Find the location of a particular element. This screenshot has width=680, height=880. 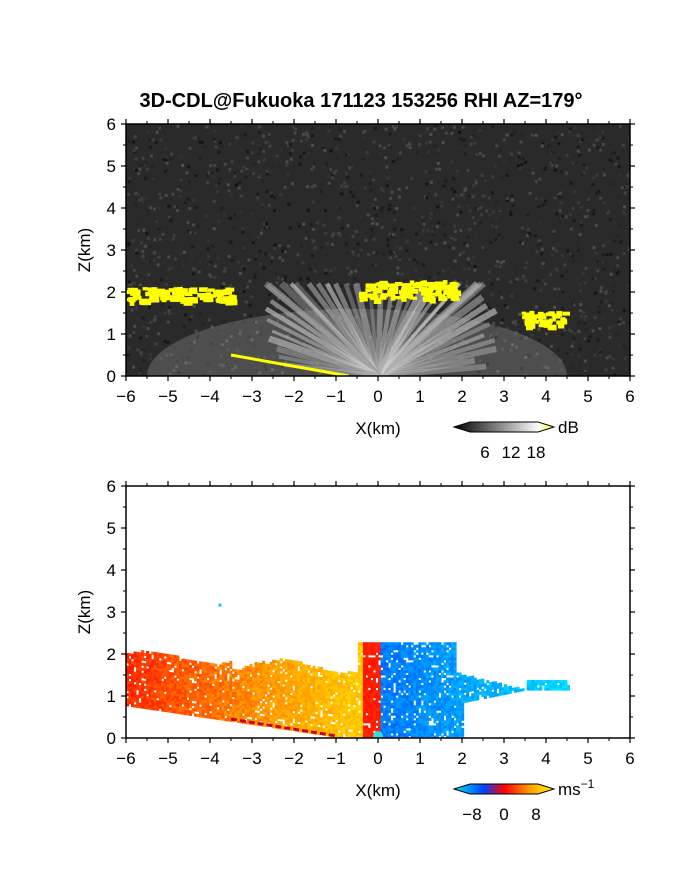

backscatter-x-tick-label: 1 is located at coordinates (419, 396).